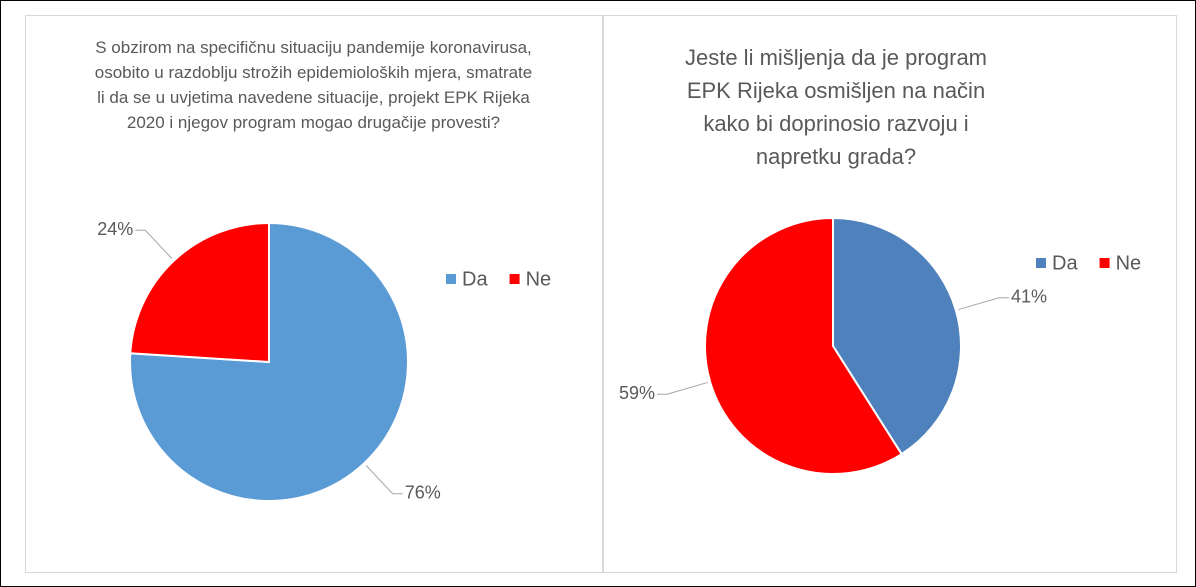 This screenshot has width=1196, height=587. I want to click on data-label: 24%, so click(115, 229).